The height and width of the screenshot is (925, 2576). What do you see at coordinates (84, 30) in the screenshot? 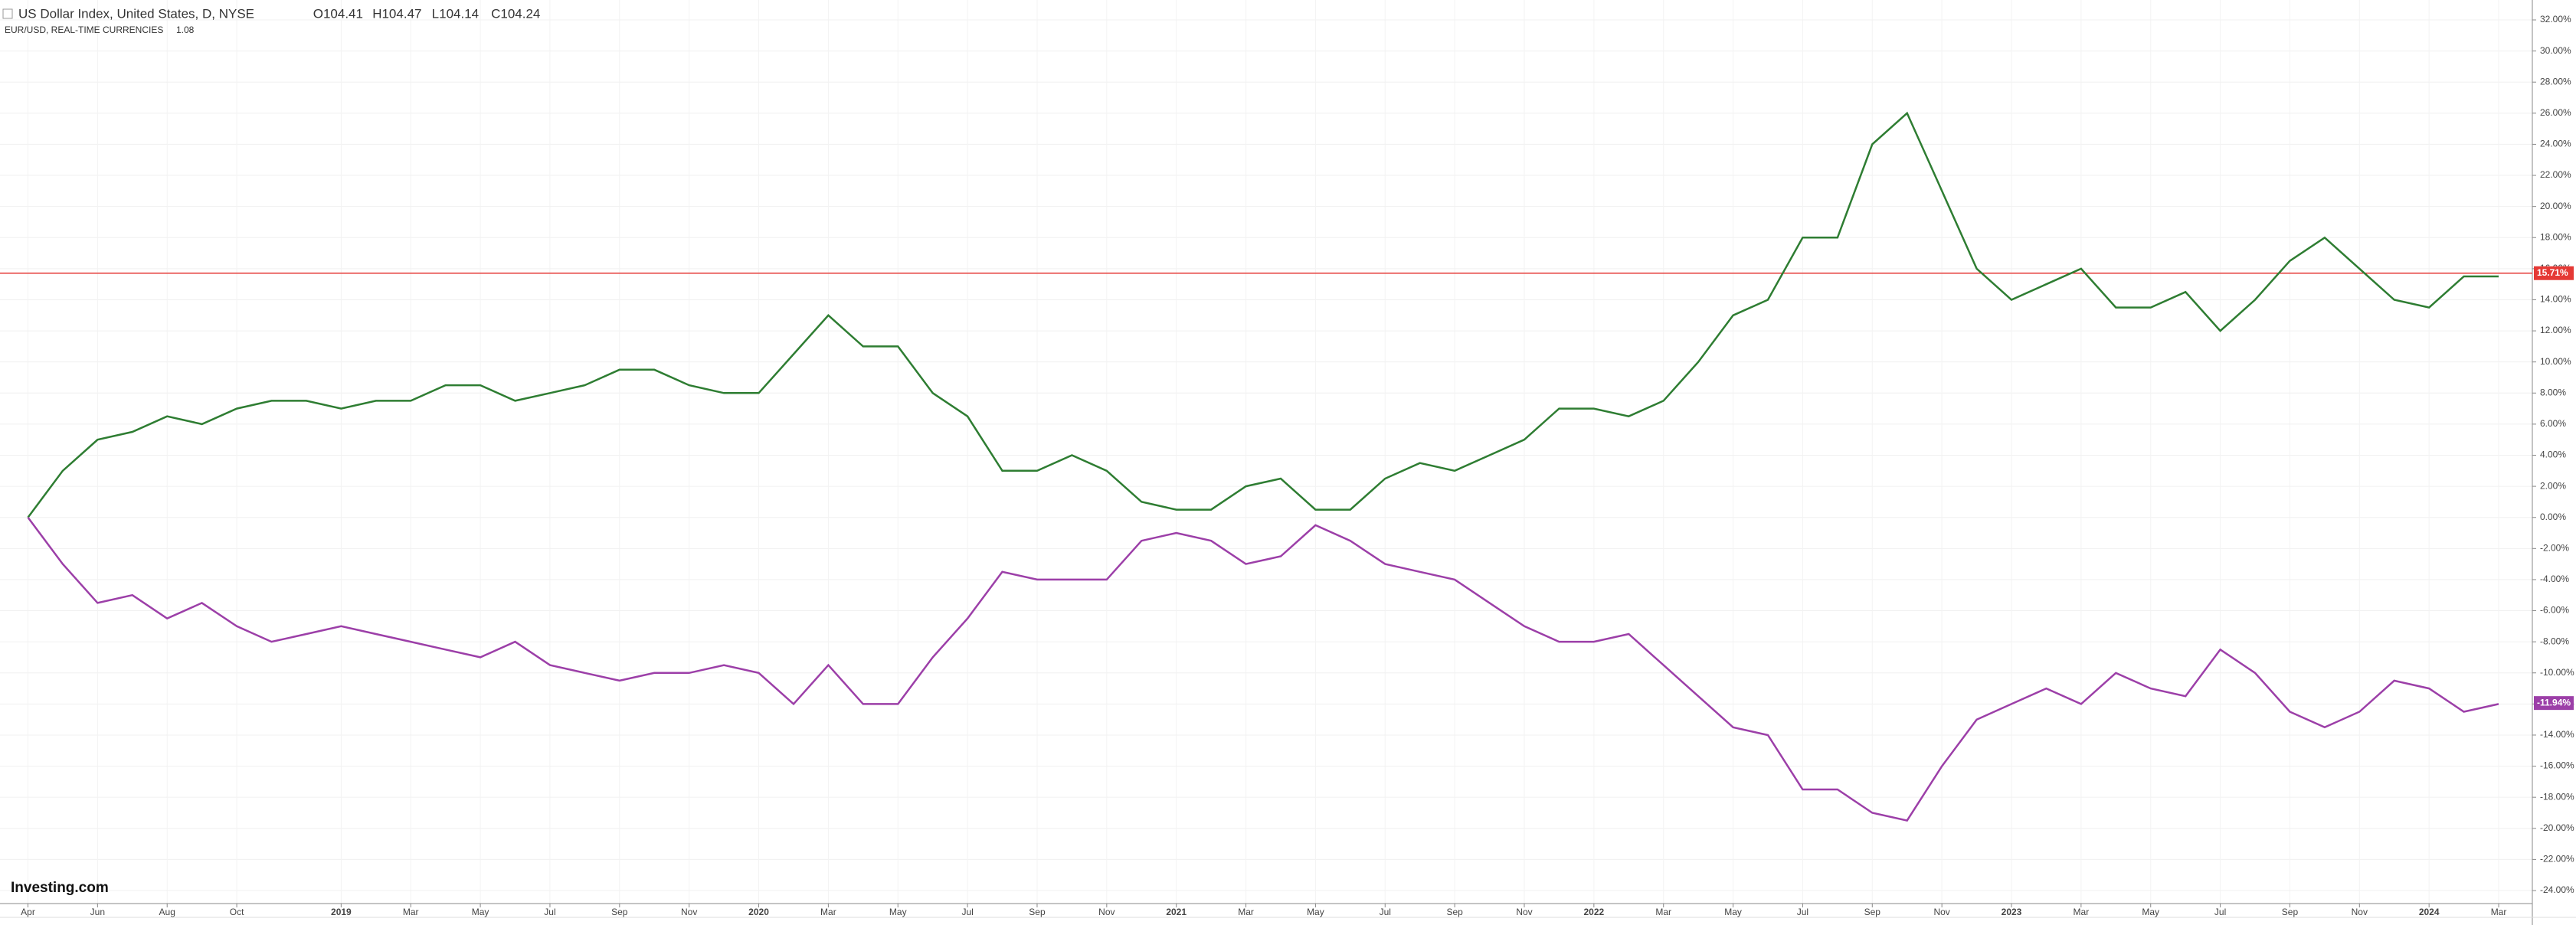
I see `chart-subtitle: EUR/USD, REAL-TIME CURRENCIES` at bounding box center [84, 30].